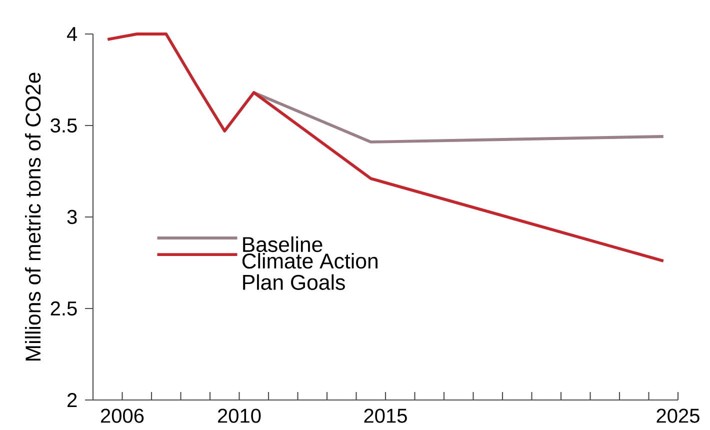 The image size is (710, 430). What do you see at coordinates (310, 271) in the screenshot?
I see `legend-label: Climate Action Plan Goals` at bounding box center [310, 271].